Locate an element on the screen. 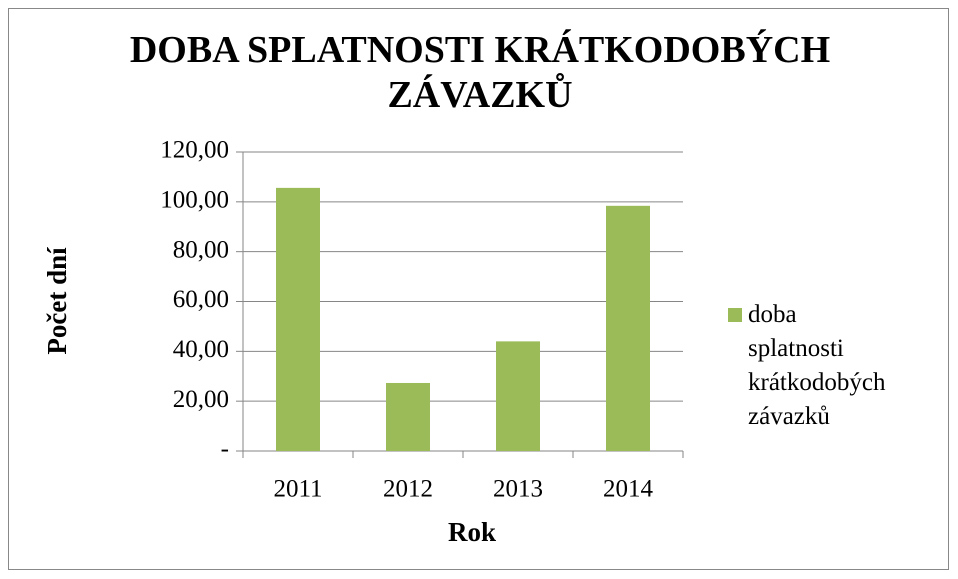 The height and width of the screenshot is (579, 958). x-axis-label: Rok is located at coordinates (472, 532).